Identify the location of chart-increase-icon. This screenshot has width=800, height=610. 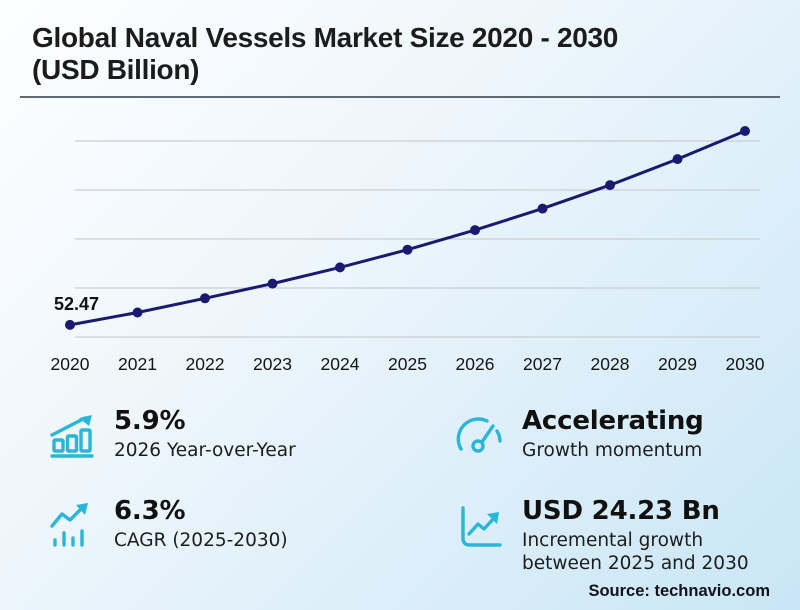
(480, 526).